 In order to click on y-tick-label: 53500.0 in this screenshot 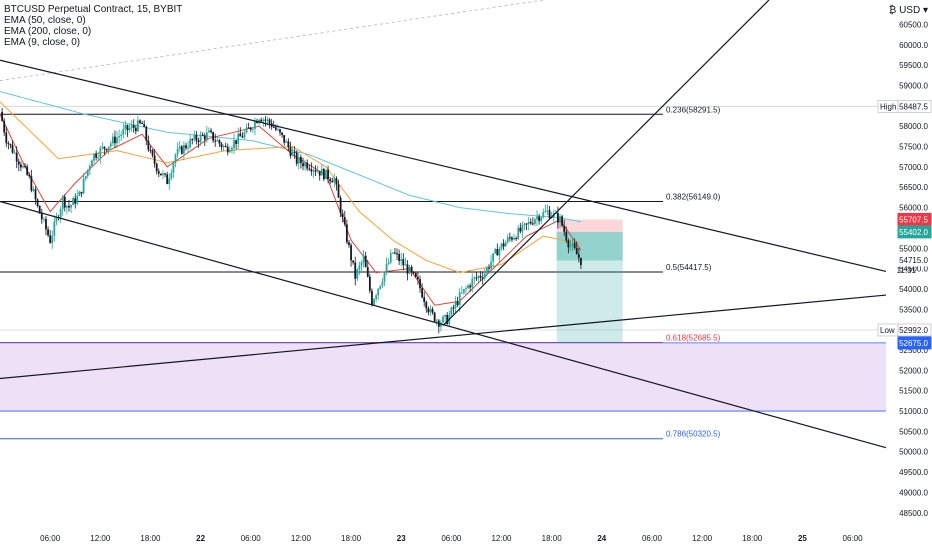, I will do `click(913, 309)`.